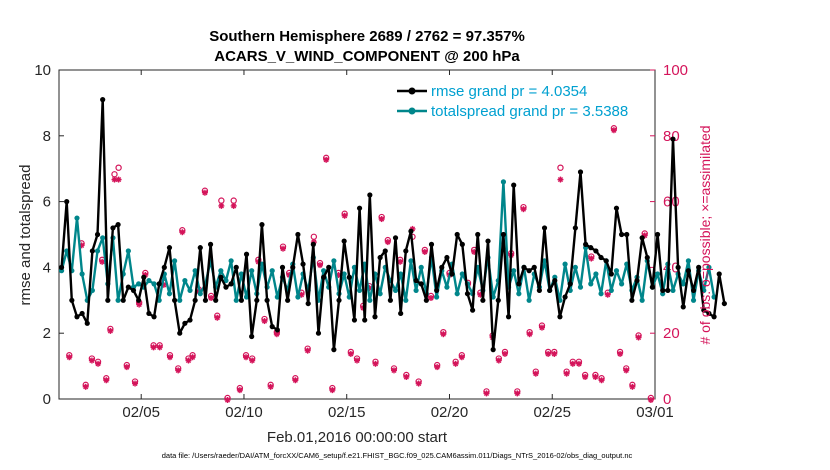 This screenshot has height=470, width=830. I want to click on y-axis-right-label: # of obs: o=possible; ×=assimilated, so click(705, 234).